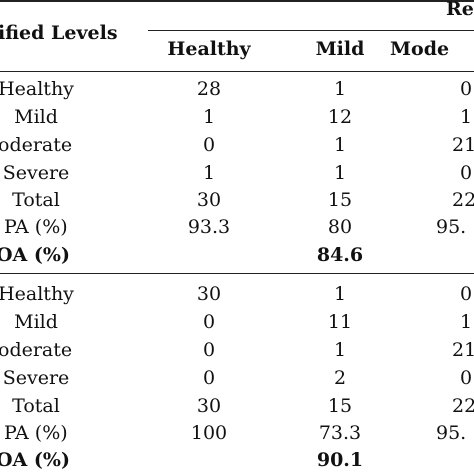  I want to click on column-header-mild: Mild, so click(340, 49).